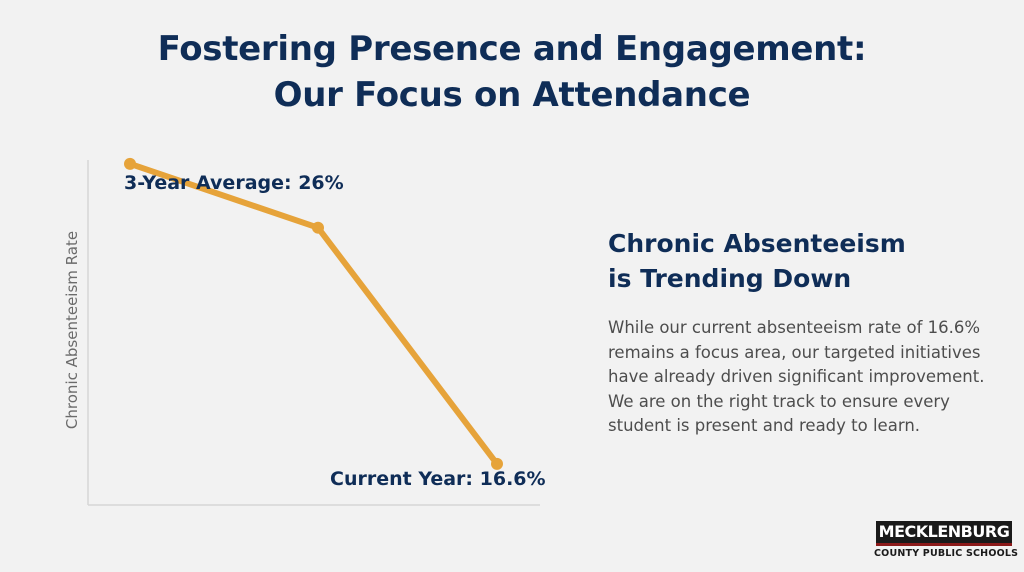  I want to click on logo-name: MECKLENBURG, so click(944, 533).